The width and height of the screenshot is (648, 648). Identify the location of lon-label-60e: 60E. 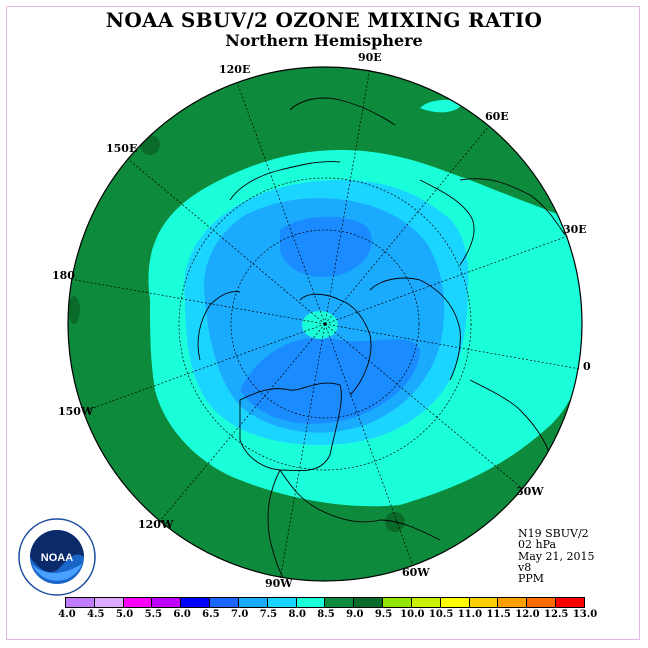
(497, 116).